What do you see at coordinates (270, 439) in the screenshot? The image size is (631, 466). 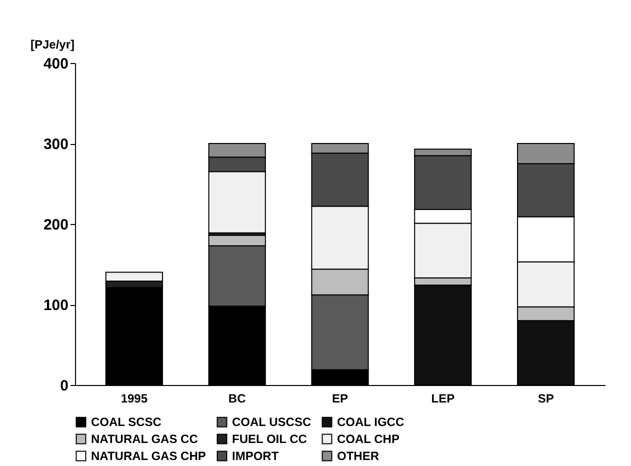 I see `legend-label: FUEL OIL CC` at bounding box center [270, 439].